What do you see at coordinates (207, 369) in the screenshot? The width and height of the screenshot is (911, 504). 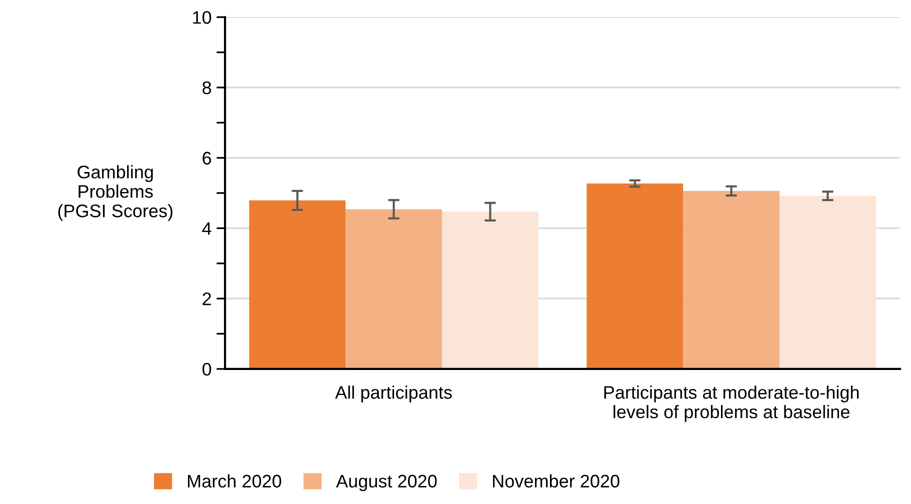 I see `y-tick-label: 0` at bounding box center [207, 369].